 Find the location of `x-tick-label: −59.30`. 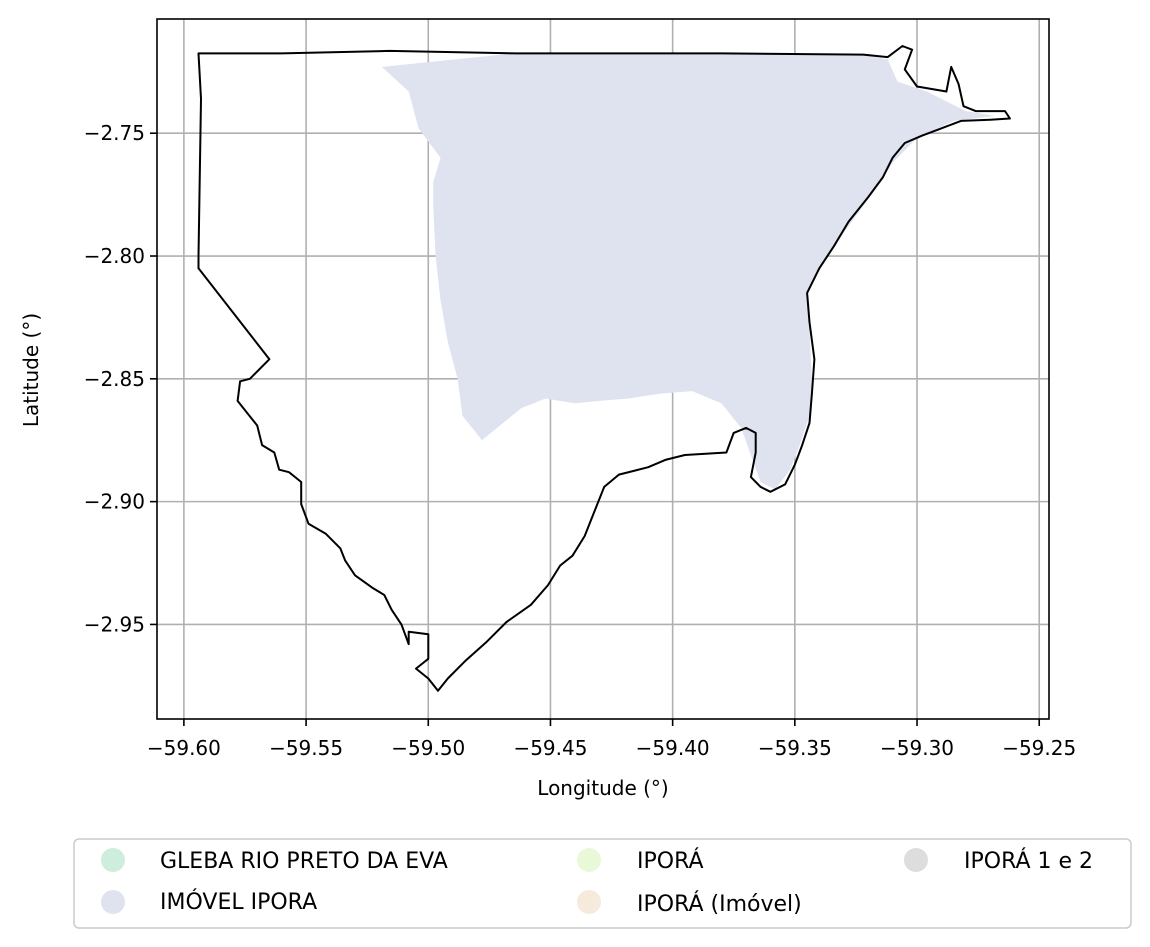

x-tick-label: −59.30 is located at coordinates (917, 748).